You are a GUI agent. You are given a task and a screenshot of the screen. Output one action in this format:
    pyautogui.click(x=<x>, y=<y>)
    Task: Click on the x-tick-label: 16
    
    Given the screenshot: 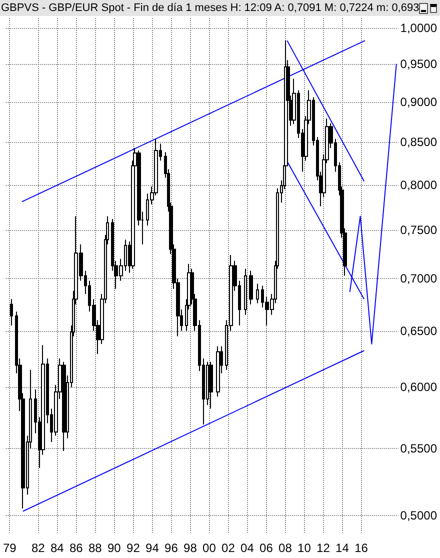 What is the action you would take?
    pyautogui.click(x=361, y=548)
    